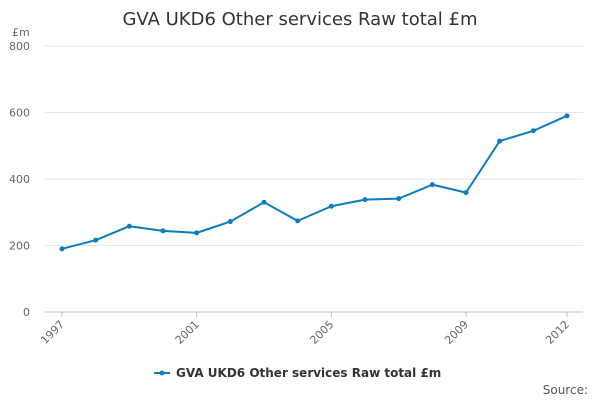 The image size is (600, 400). I want to click on x-tick-label: 2012, so click(557, 332).